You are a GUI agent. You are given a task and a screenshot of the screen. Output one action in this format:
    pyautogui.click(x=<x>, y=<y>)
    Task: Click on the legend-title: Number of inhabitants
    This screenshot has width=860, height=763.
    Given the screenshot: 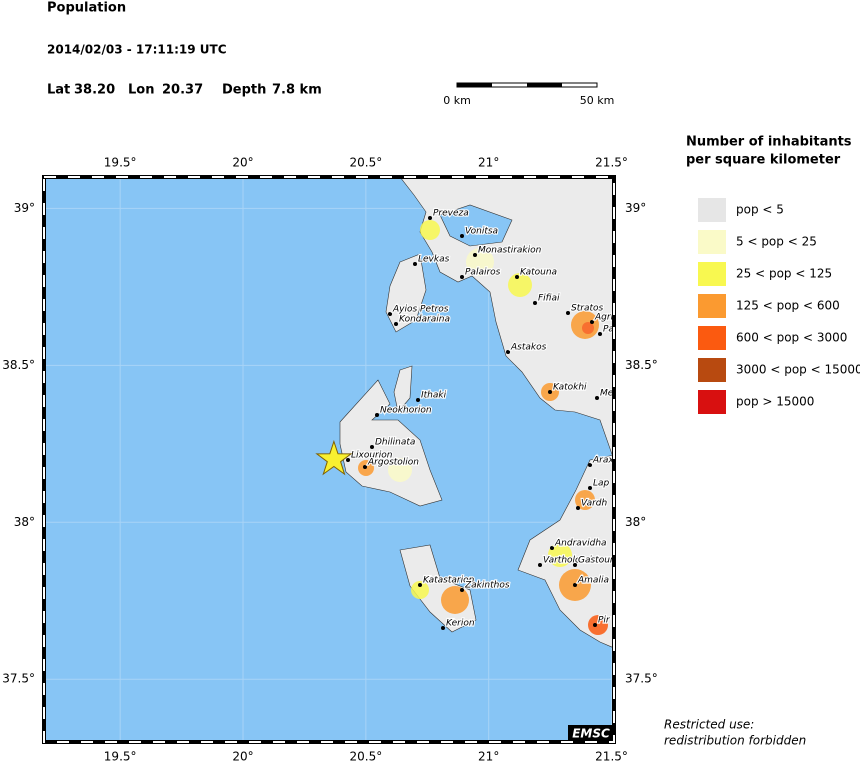 What is the action you would take?
    pyautogui.click(x=769, y=142)
    